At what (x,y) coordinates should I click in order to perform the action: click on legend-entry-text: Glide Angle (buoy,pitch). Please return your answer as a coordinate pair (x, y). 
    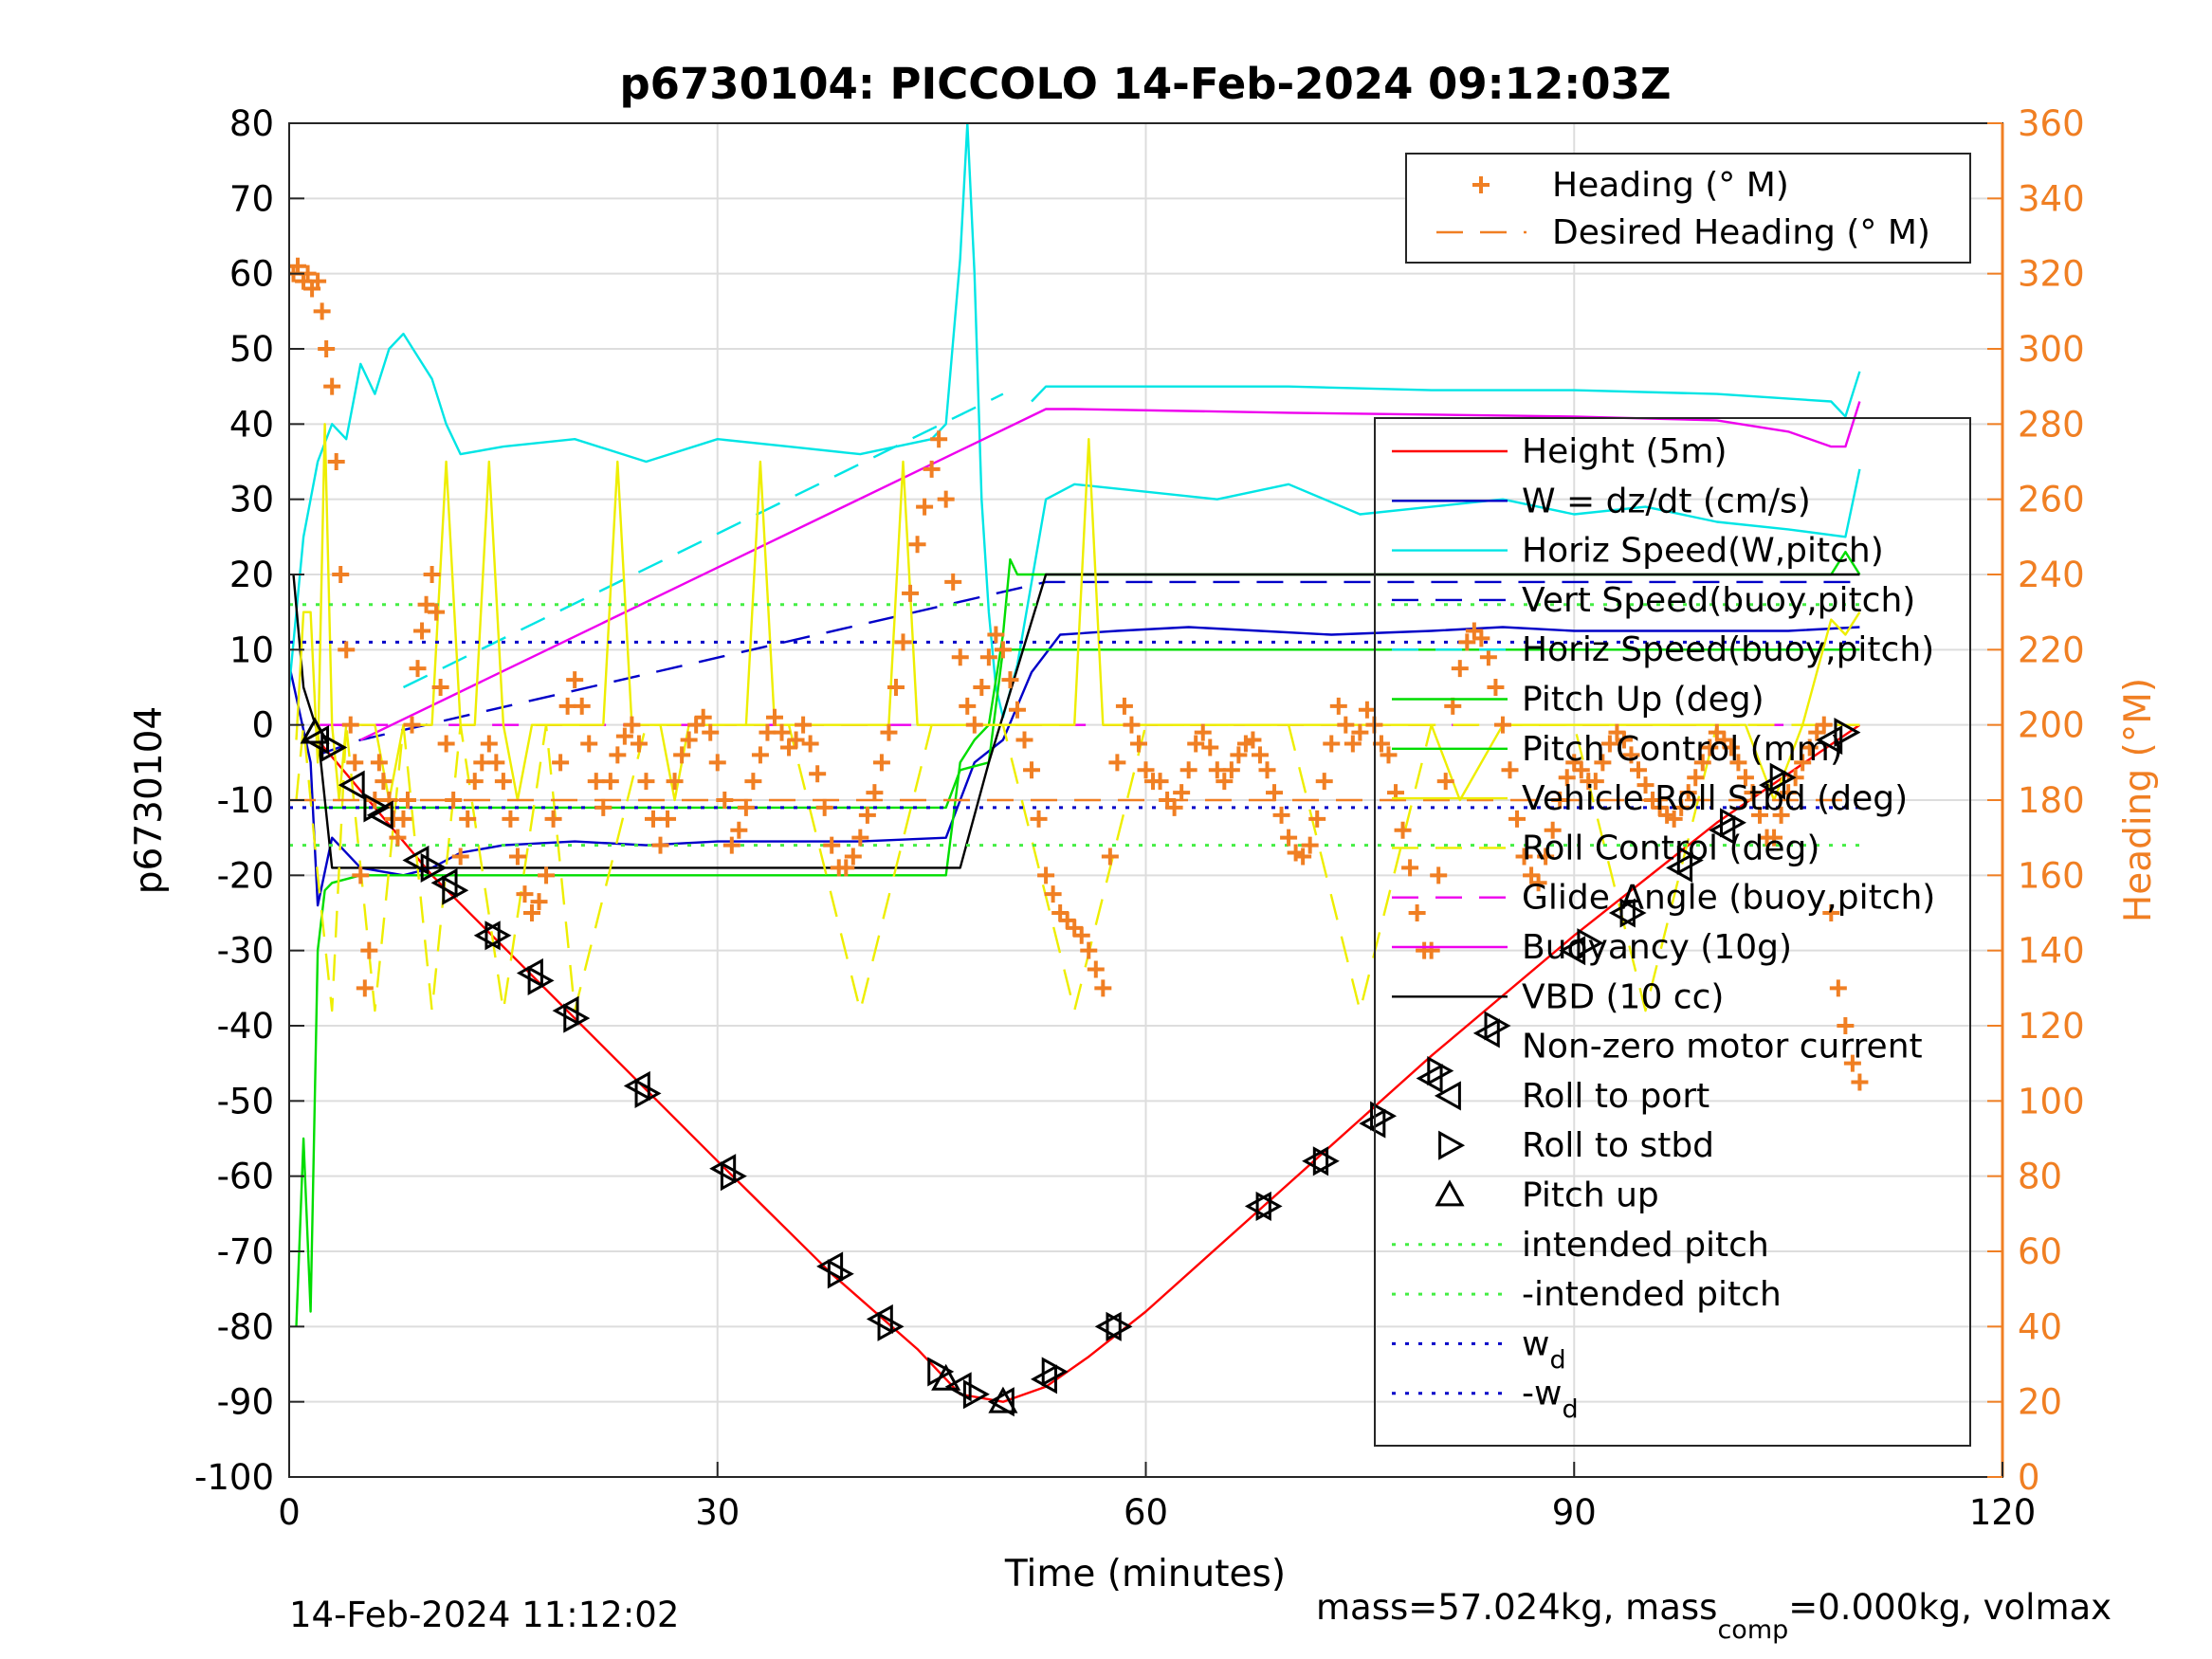
    Looking at the image, I should click on (1728, 898).